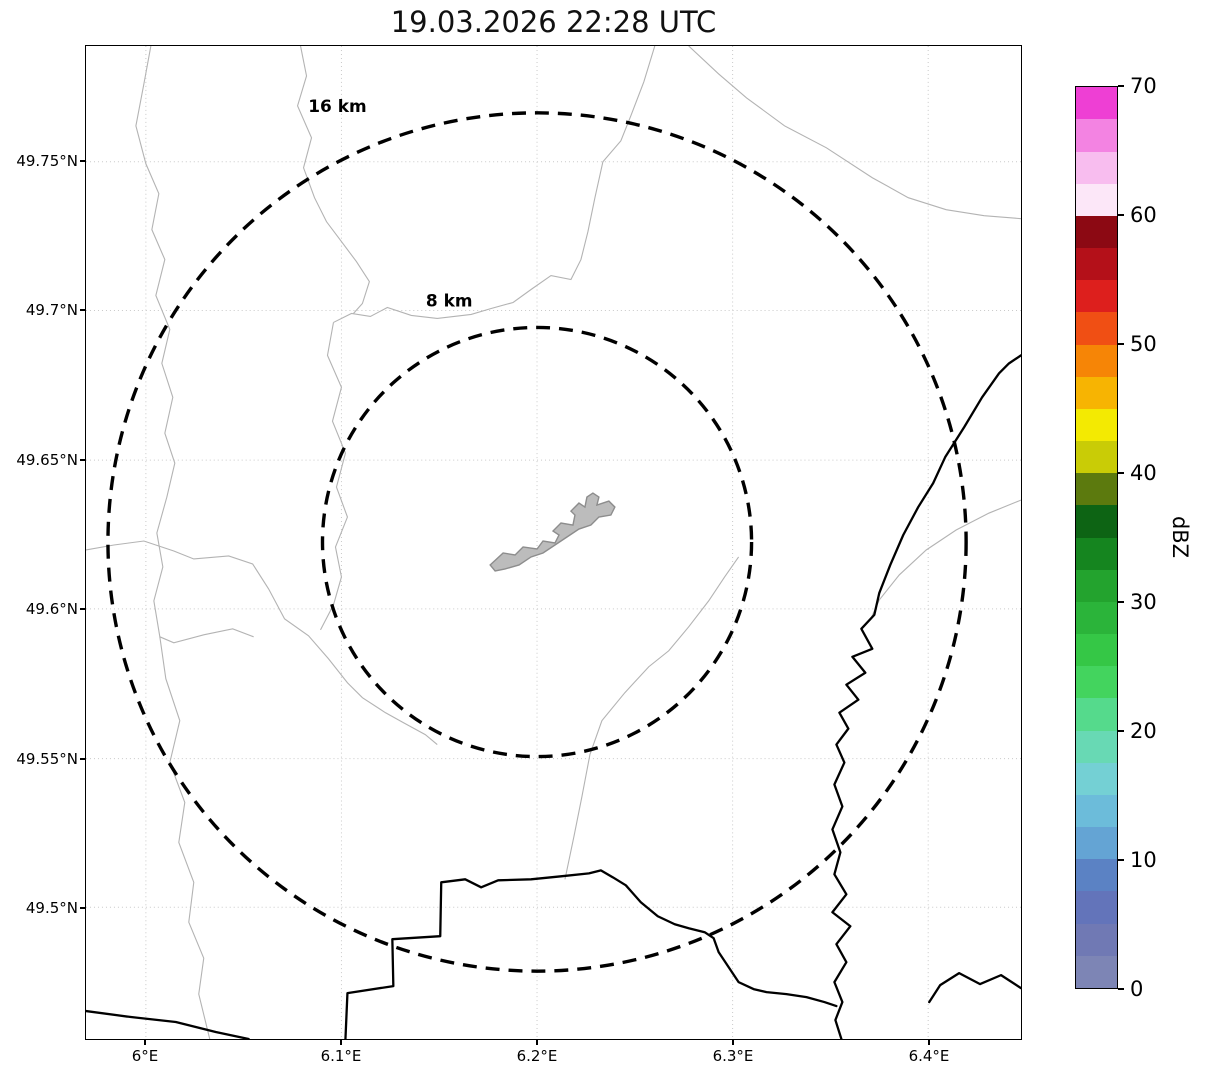 Image resolution: width=1207 pixels, height=1065 pixels. What do you see at coordinates (552, 532) in the screenshot?
I see `airport-outline` at bounding box center [552, 532].